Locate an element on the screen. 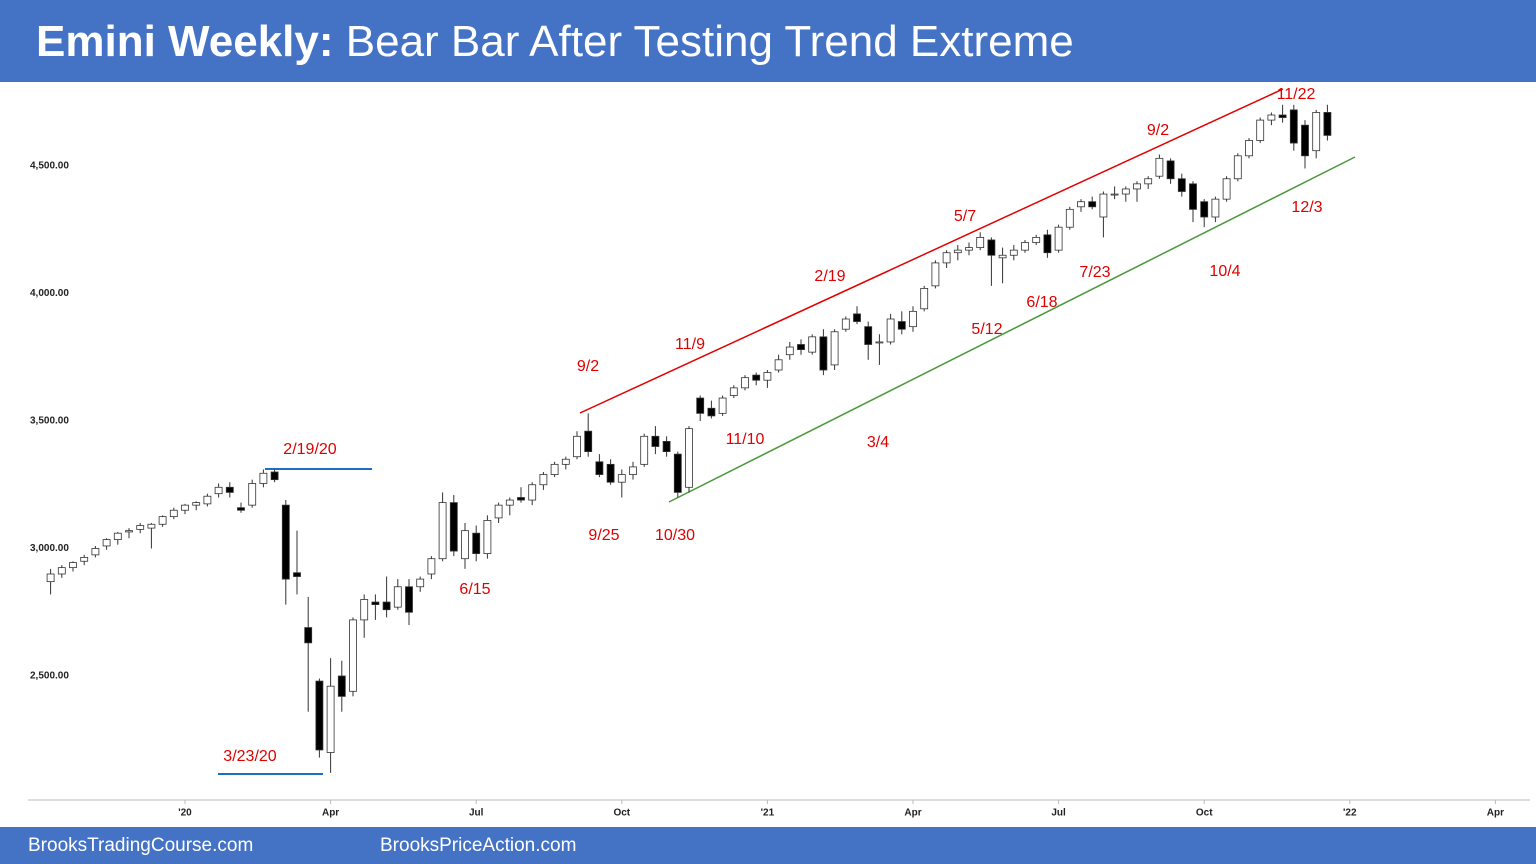 The image size is (1536, 864). footer-link: BrooksPriceAction.com is located at coordinates (478, 845).